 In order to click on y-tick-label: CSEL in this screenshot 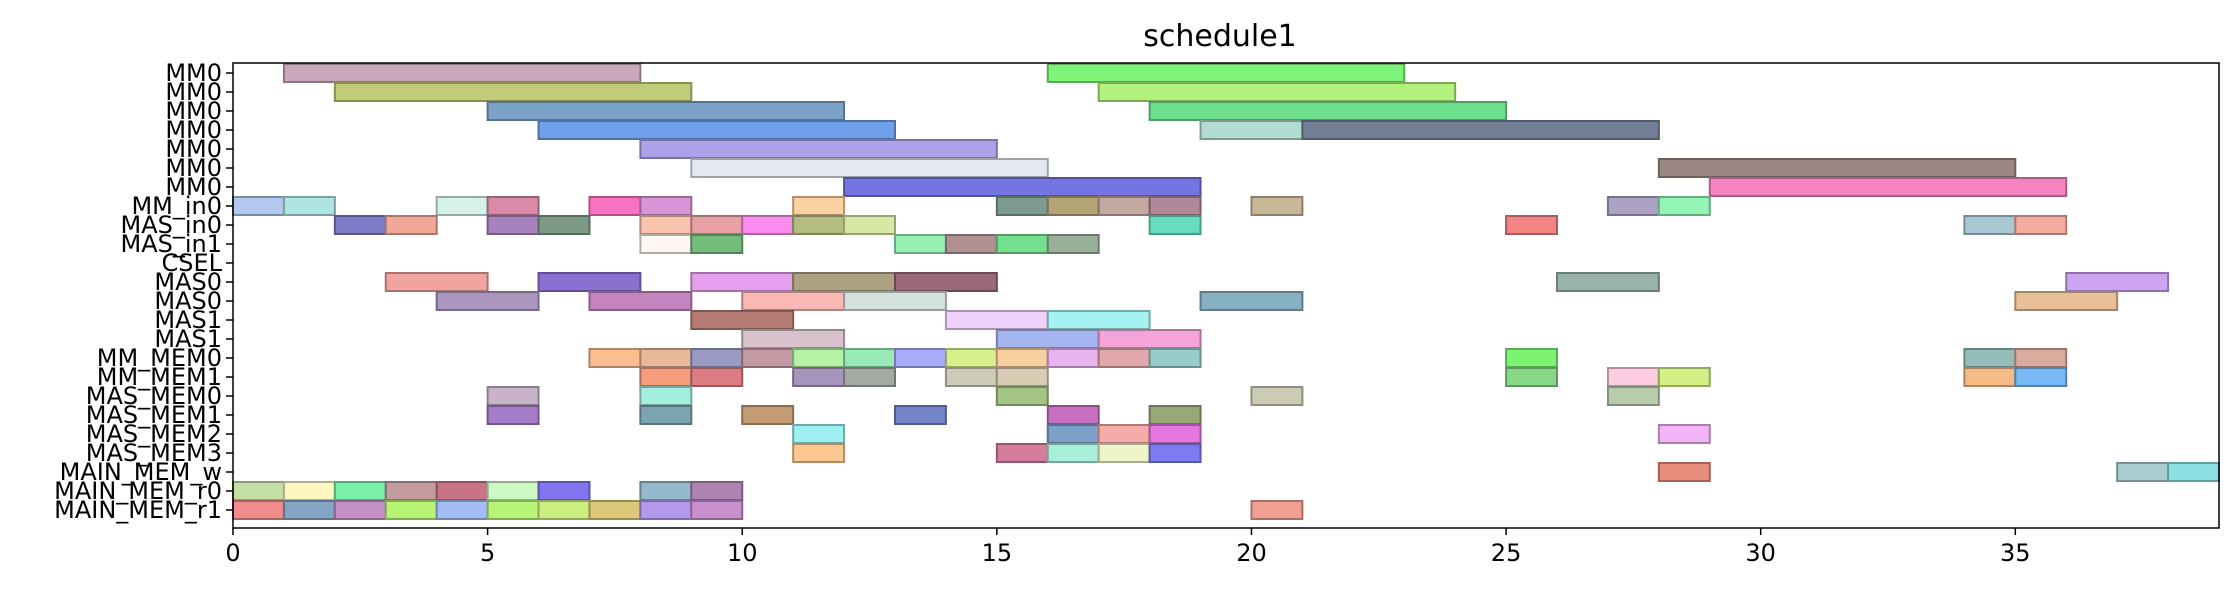, I will do `click(191, 263)`.